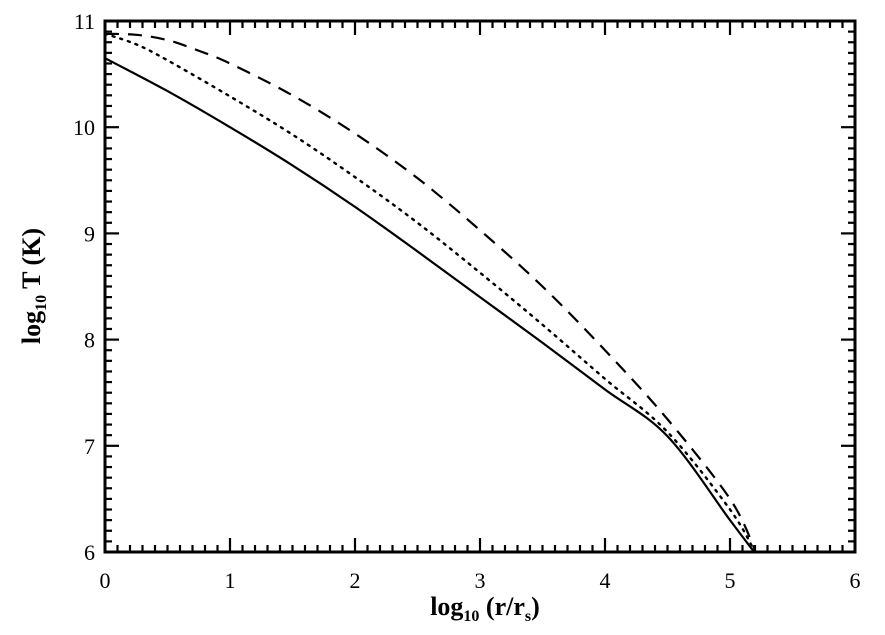 This screenshot has width=885, height=635. What do you see at coordinates (355, 580) in the screenshot?
I see `x-tick-label: 2` at bounding box center [355, 580].